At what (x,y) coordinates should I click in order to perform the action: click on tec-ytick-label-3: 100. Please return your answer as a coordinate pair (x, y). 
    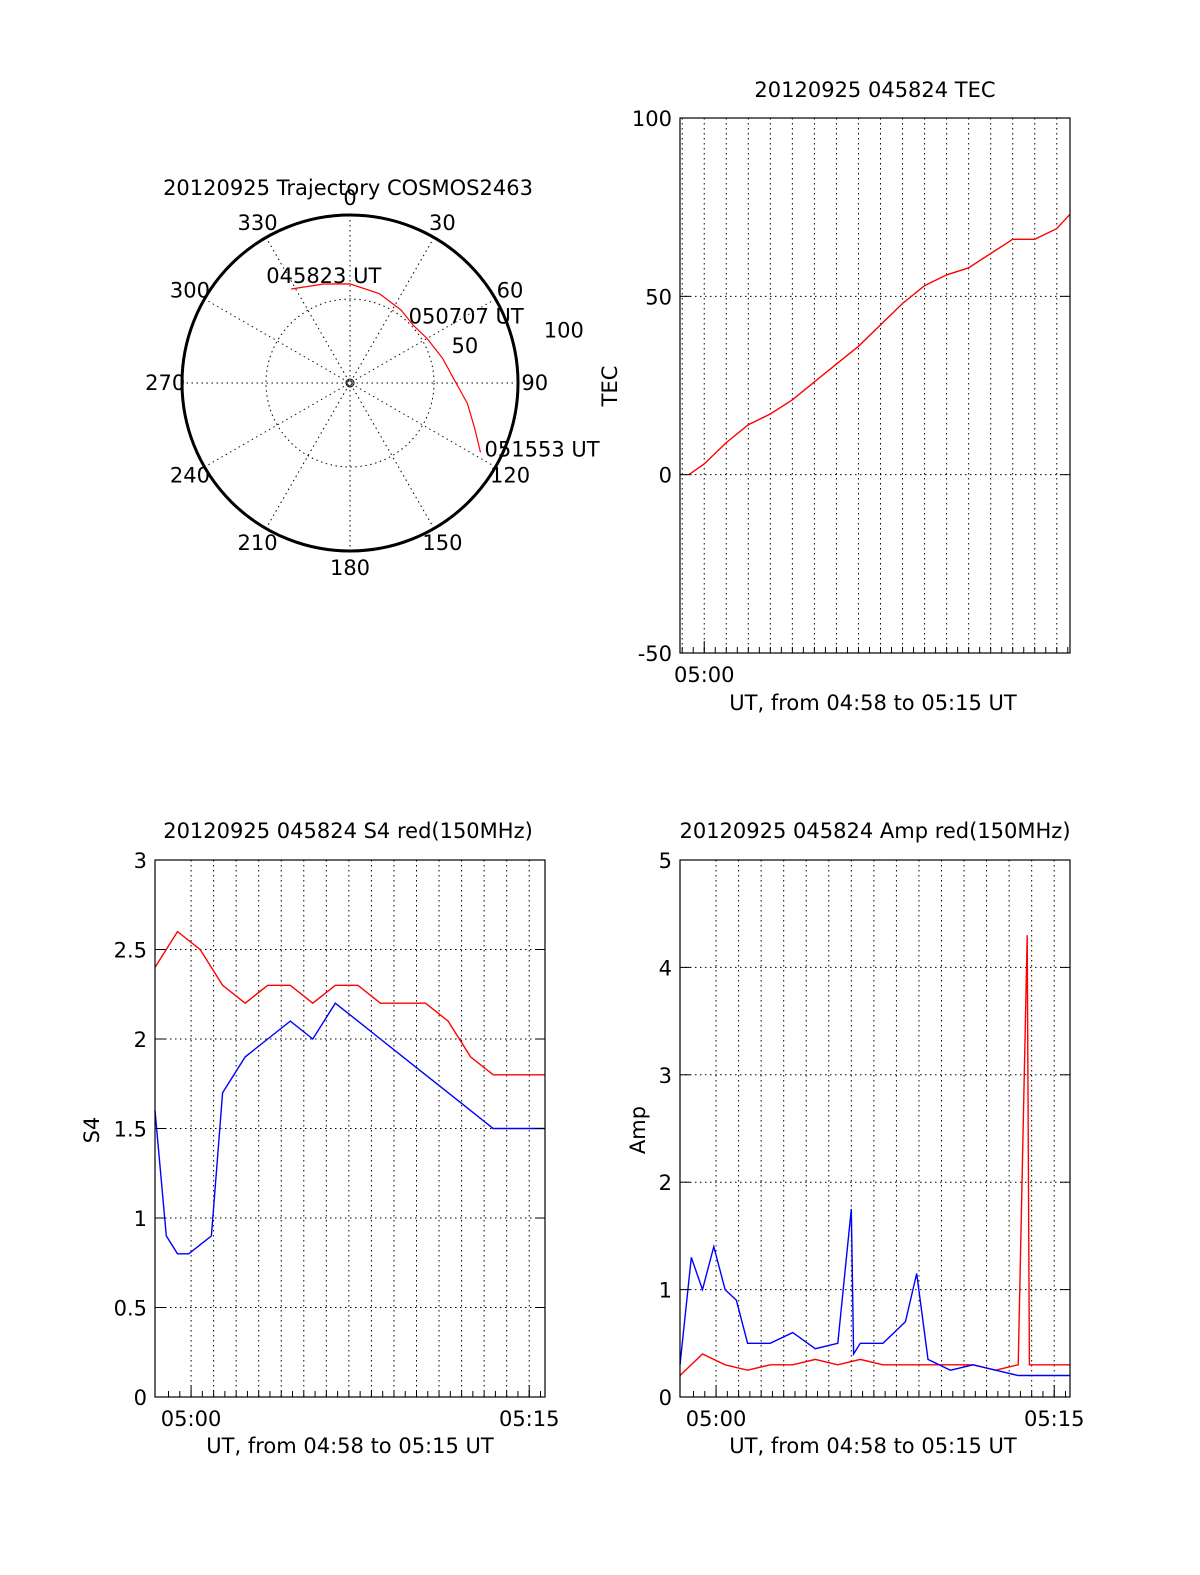
    Looking at the image, I should click on (652, 119).